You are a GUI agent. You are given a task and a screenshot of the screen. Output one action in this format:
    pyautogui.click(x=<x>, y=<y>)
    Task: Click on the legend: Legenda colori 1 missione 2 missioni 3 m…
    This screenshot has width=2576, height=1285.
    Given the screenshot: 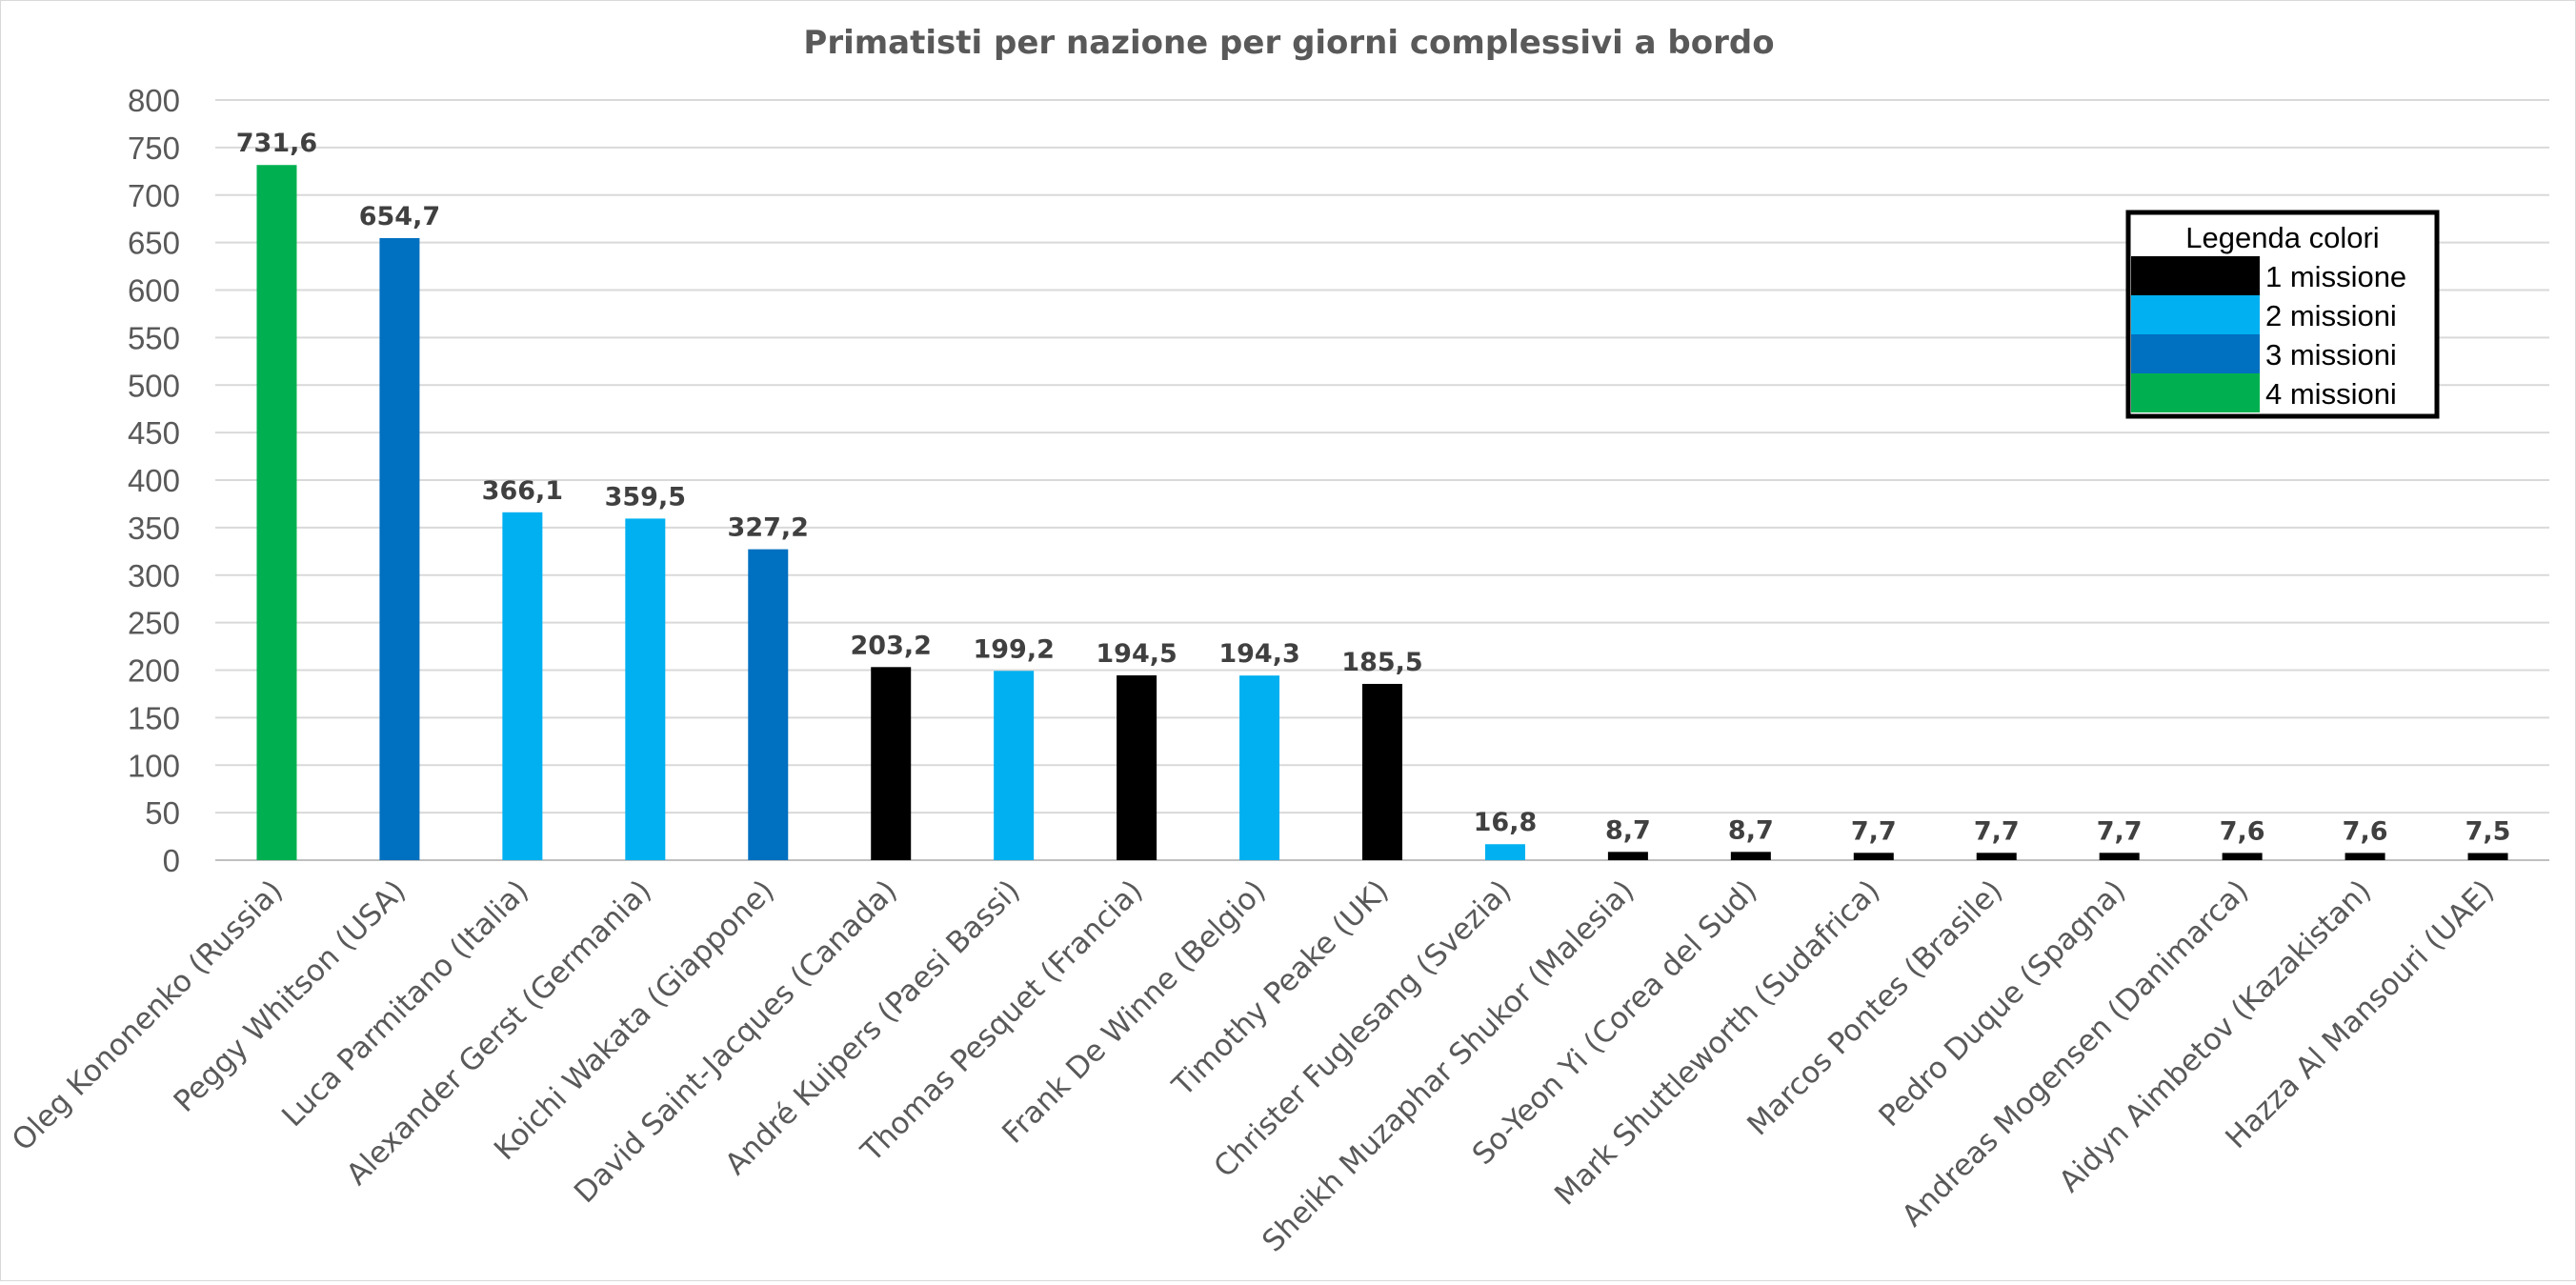 What is the action you would take?
    pyautogui.click(x=2282, y=314)
    